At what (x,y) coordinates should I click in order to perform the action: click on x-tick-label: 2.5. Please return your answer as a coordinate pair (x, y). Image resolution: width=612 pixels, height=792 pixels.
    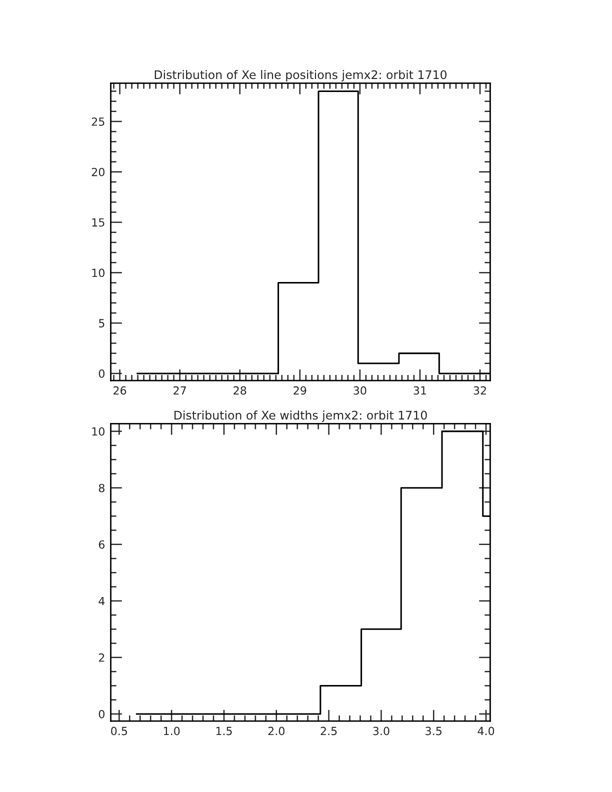
    Looking at the image, I should click on (328, 731).